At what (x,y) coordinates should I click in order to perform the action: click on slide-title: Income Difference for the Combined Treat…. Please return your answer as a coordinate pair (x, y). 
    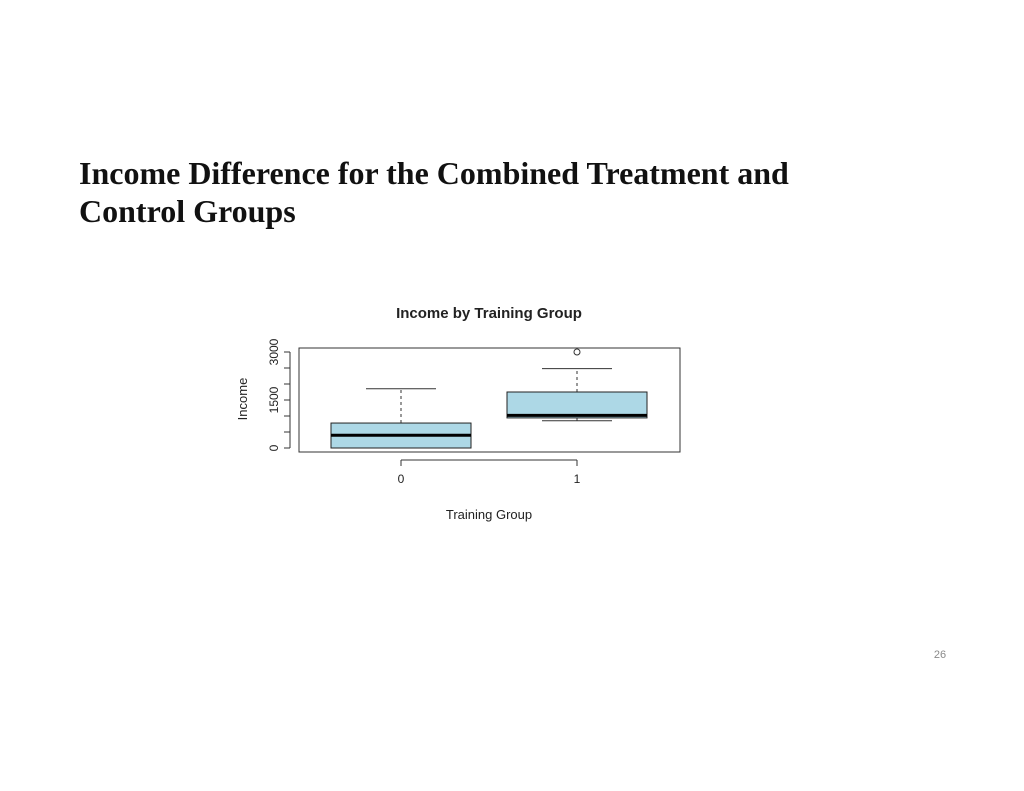
    Looking at the image, I should click on (479, 192).